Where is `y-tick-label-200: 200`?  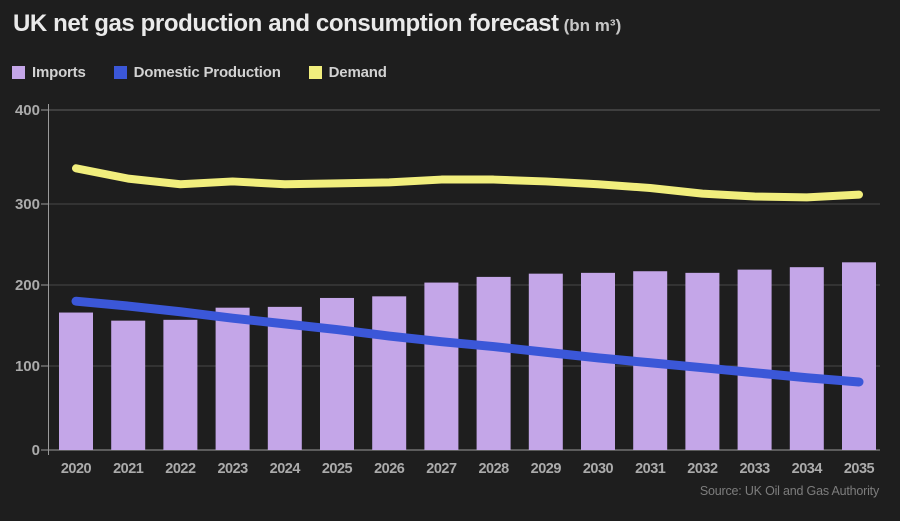
y-tick-label-200: 200 is located at coordinates (27, 285).